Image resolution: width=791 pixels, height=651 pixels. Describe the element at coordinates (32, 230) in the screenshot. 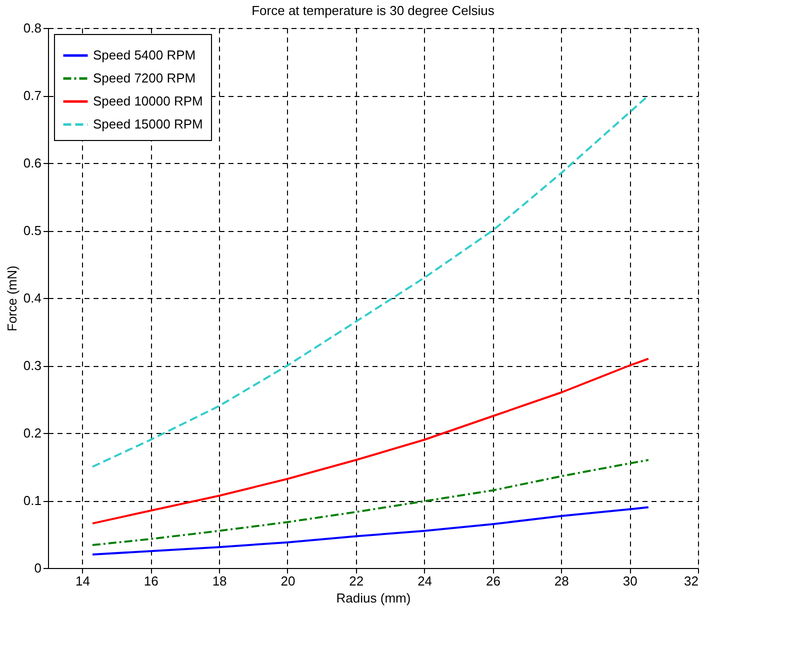

I see `y-tick-label: 0.5` at that location.